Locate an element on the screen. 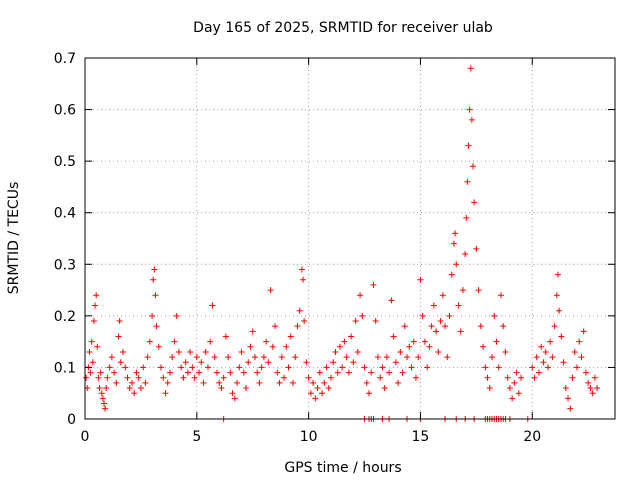  x-tick-label: 5 is located at coordinates (196, 437).